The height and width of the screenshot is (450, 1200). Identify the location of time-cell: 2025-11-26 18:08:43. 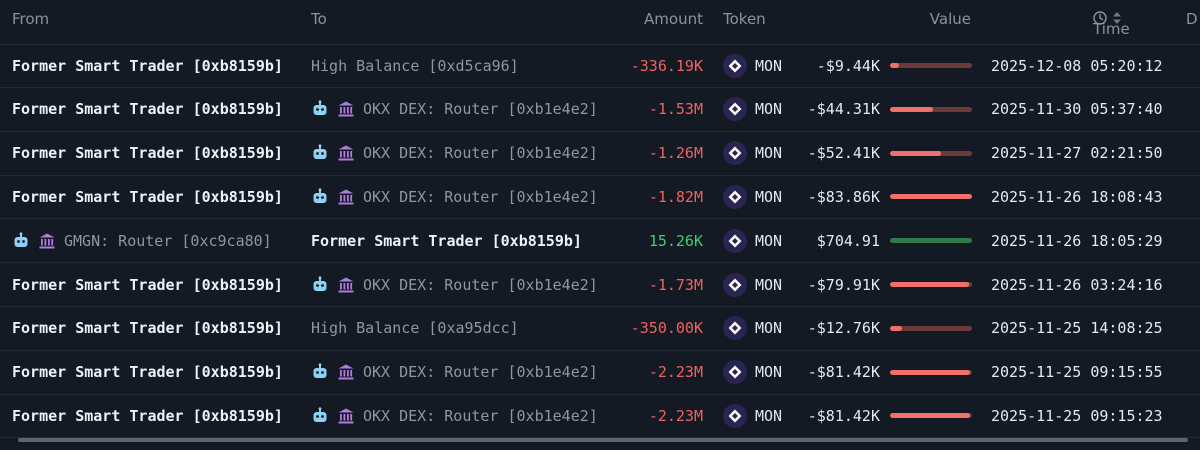
(1077, 196).